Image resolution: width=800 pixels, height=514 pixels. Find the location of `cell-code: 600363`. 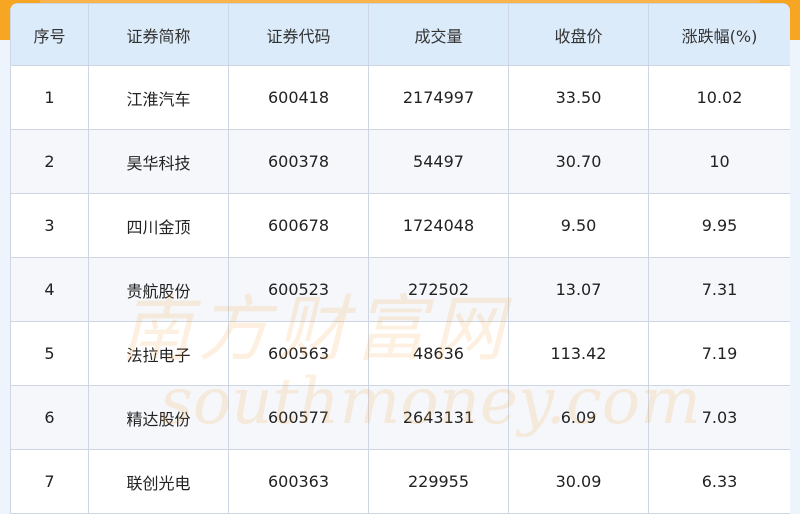

cell-code: 600363 is located at coordinates (298, 481).